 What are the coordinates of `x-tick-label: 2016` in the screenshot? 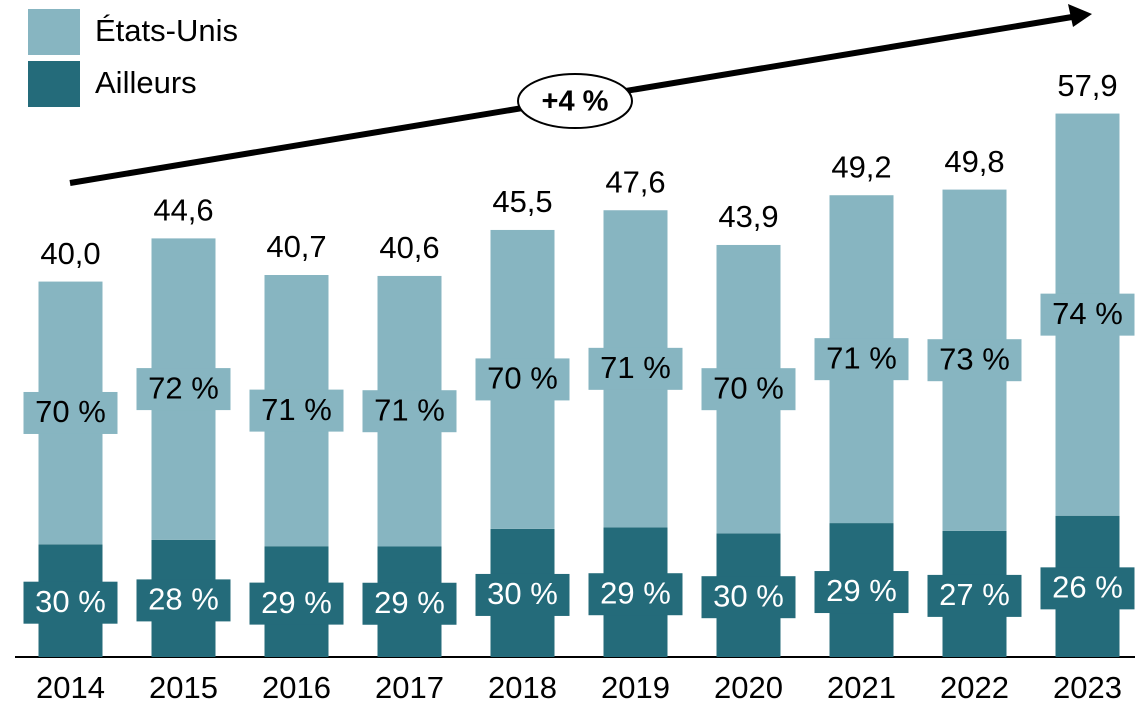 It's located at (296, 687).